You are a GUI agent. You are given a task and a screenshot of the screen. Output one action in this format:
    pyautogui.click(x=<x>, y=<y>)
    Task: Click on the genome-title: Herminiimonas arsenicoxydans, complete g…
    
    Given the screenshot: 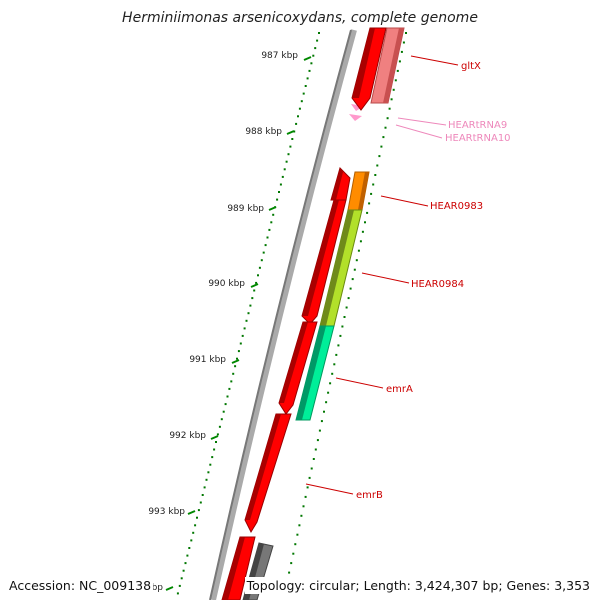 What is the action you would take?
    pyautogui.click(x=300, y=18)
    